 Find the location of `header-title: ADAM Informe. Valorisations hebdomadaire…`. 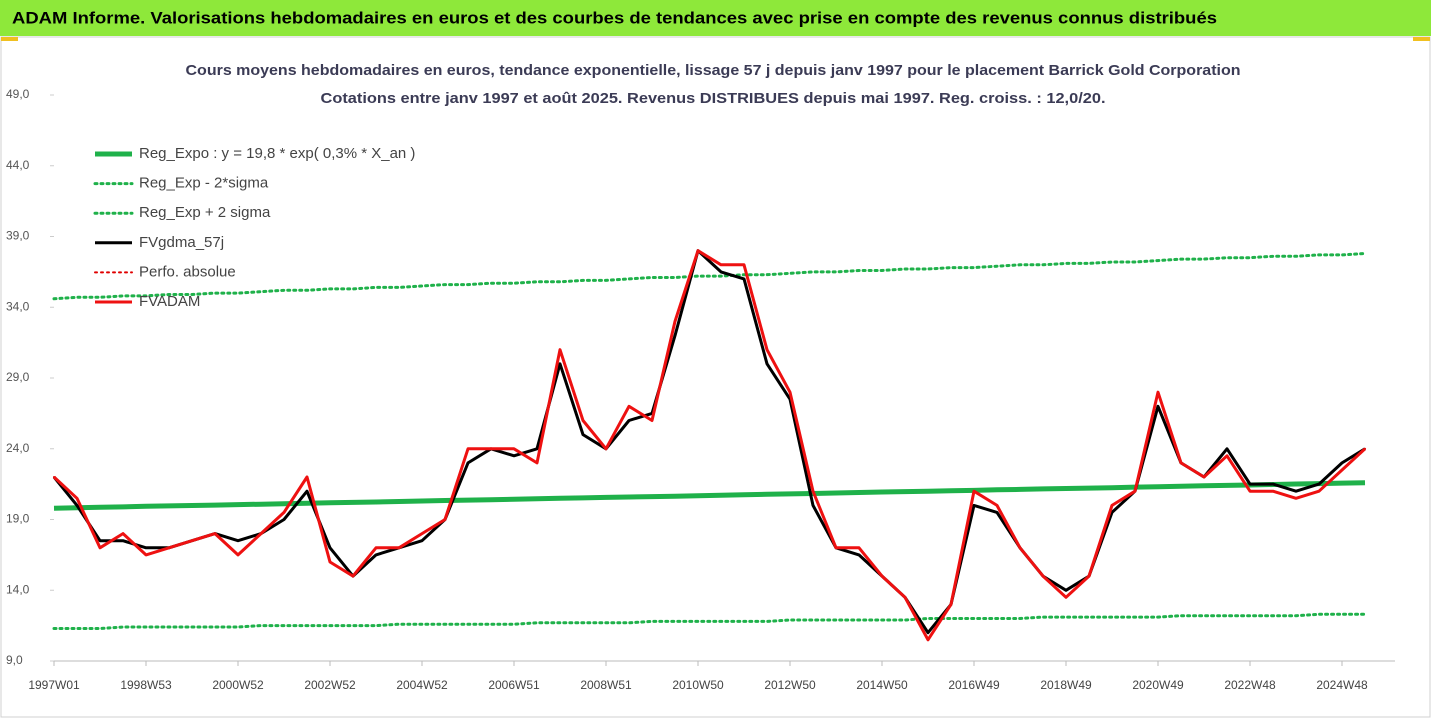

header-title: ADAM Informe. Valorisations hebdomadaire… is located at coordinates (614, 17).